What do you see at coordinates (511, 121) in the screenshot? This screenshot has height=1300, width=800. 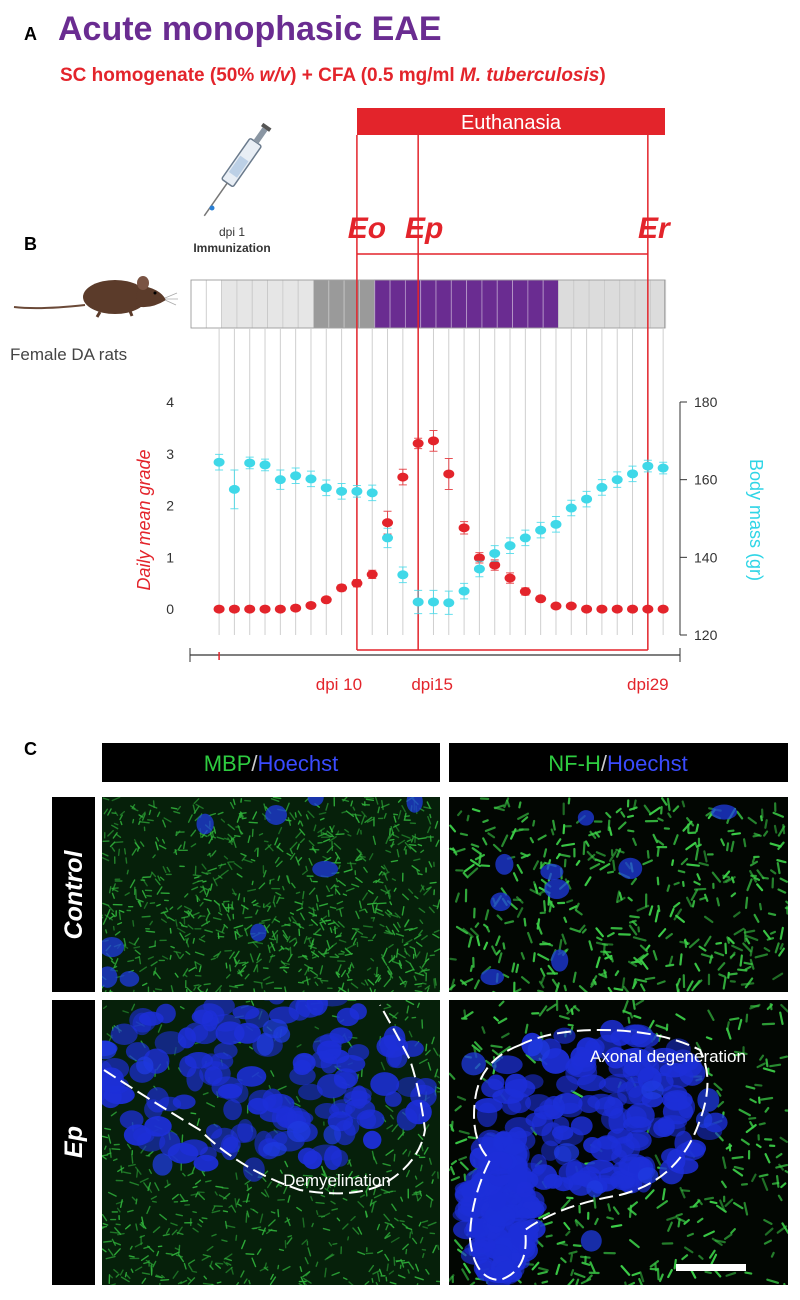 I see `euthanasia-bar` at bounding box center [511, 121].